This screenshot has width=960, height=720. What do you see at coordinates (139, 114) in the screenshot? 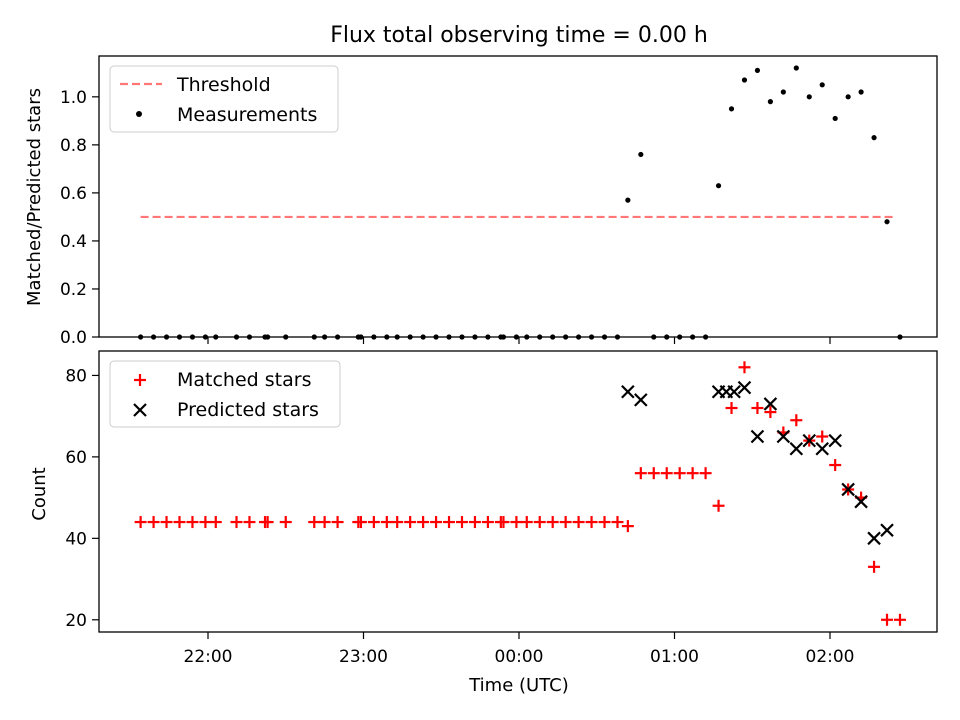
I see `measurements-legend-marker` at bounding box center [139, 114].